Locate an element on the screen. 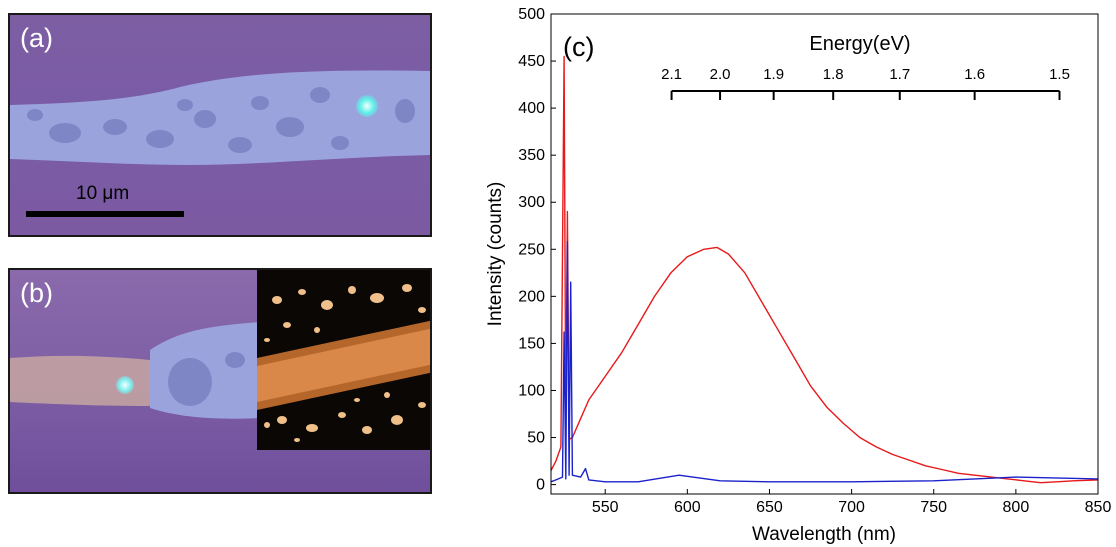 This screenshot has height=547, width=1116. afm-topography is located at coordinates (343, 363).